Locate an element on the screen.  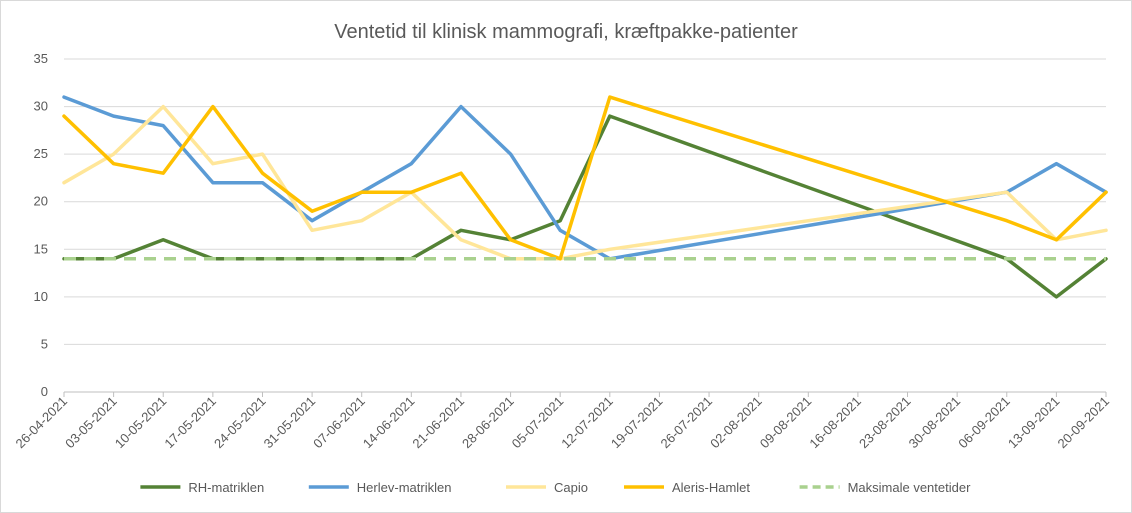
y-axis-ticks: 0 5 10 15 20 25 30 35 is located at coordinates (41, 225).